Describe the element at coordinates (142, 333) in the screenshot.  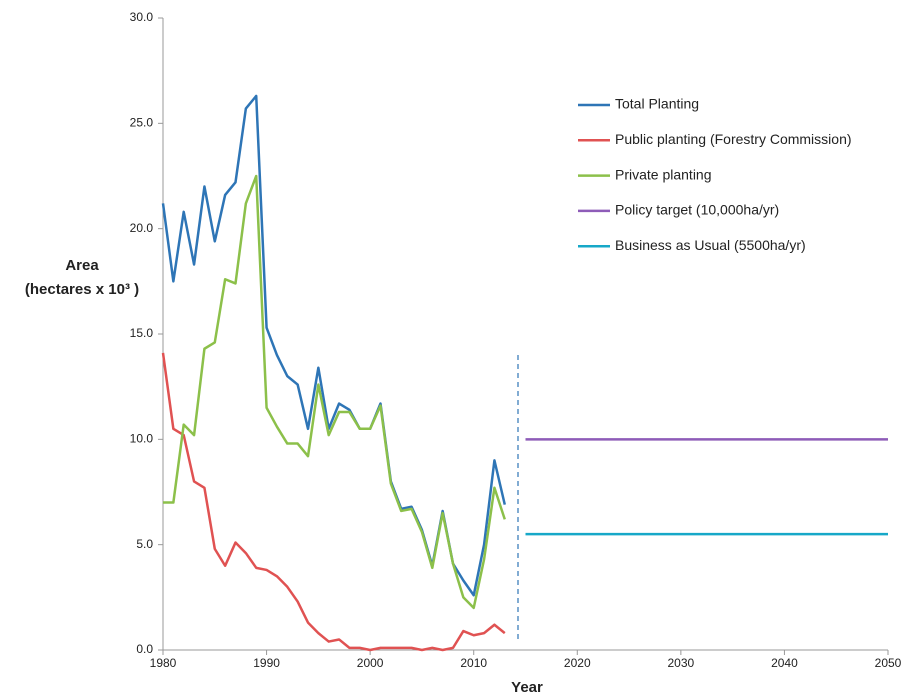
I see `y-tick-label: 15.0` at that location.